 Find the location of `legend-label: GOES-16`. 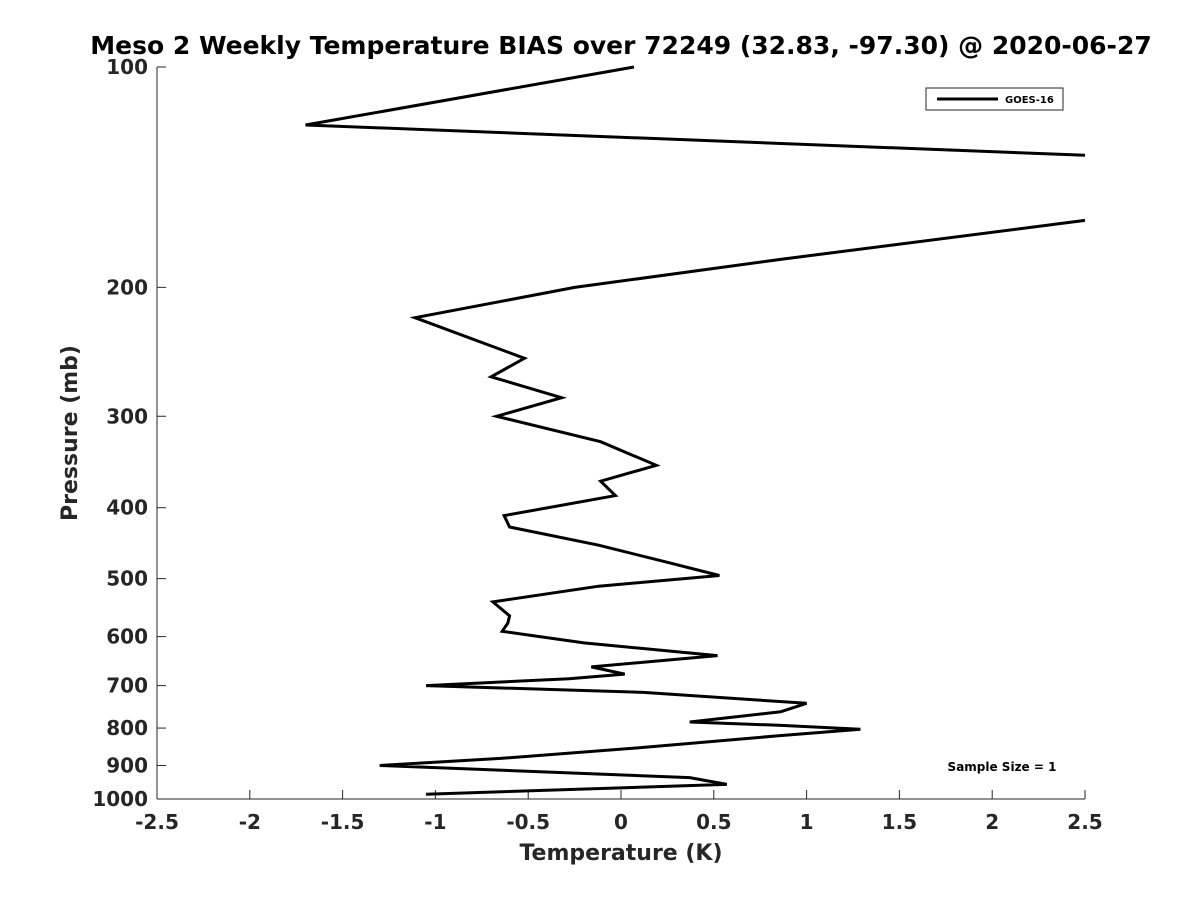

legend-label: GOES-16 is located at coordinates (1029, 100).